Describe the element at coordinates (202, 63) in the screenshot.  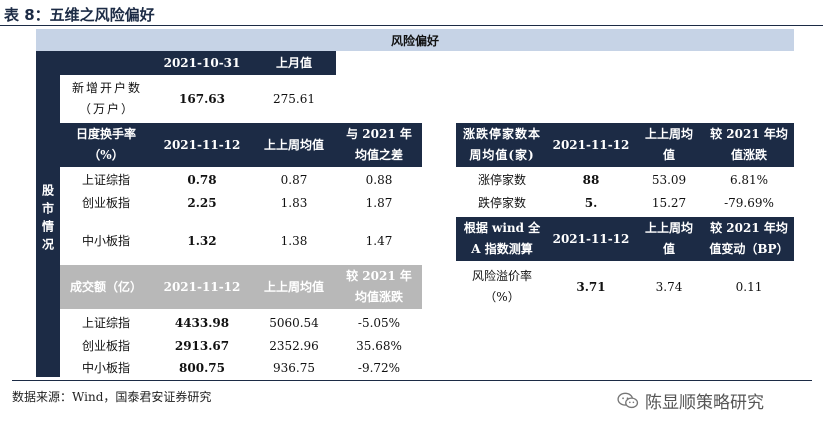
I see `account-header-date: 2021-10-31` at that location.